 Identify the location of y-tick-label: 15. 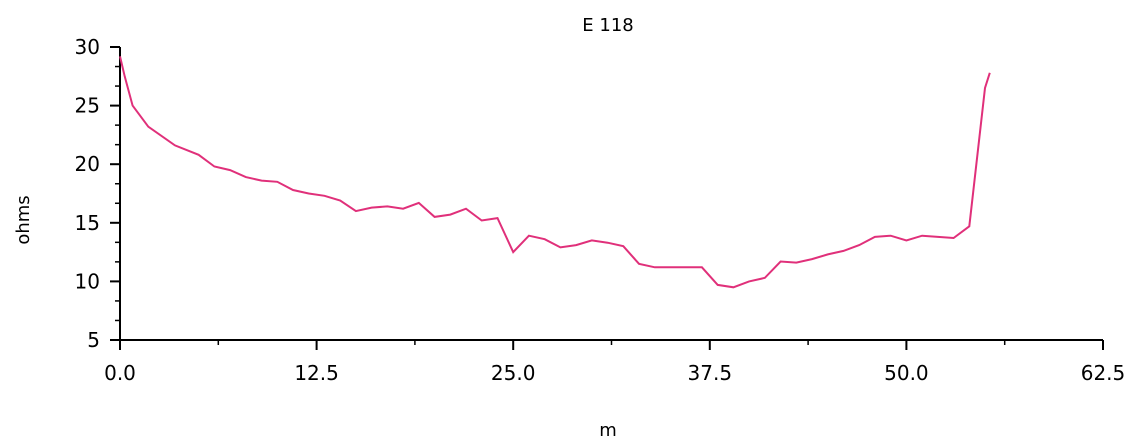
(87, 223).